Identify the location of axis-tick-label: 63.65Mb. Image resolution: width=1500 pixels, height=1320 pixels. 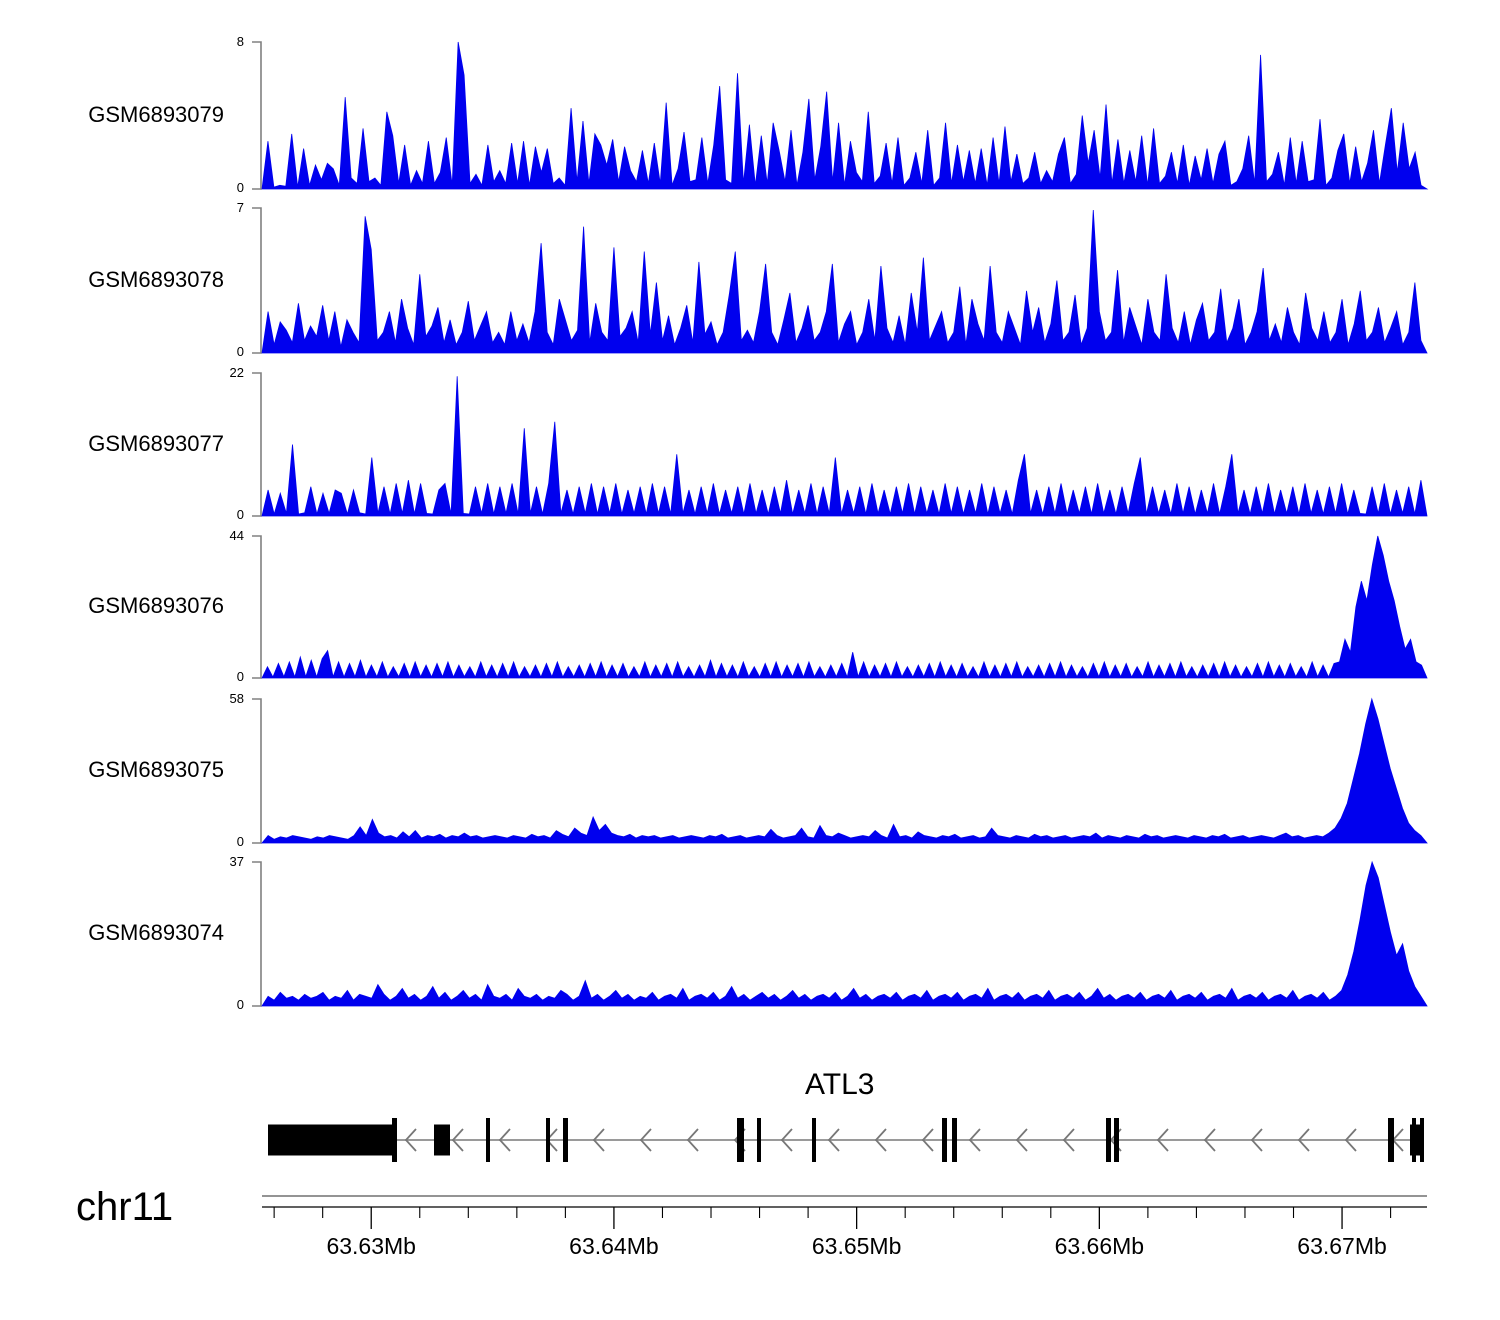
(856, 1246).